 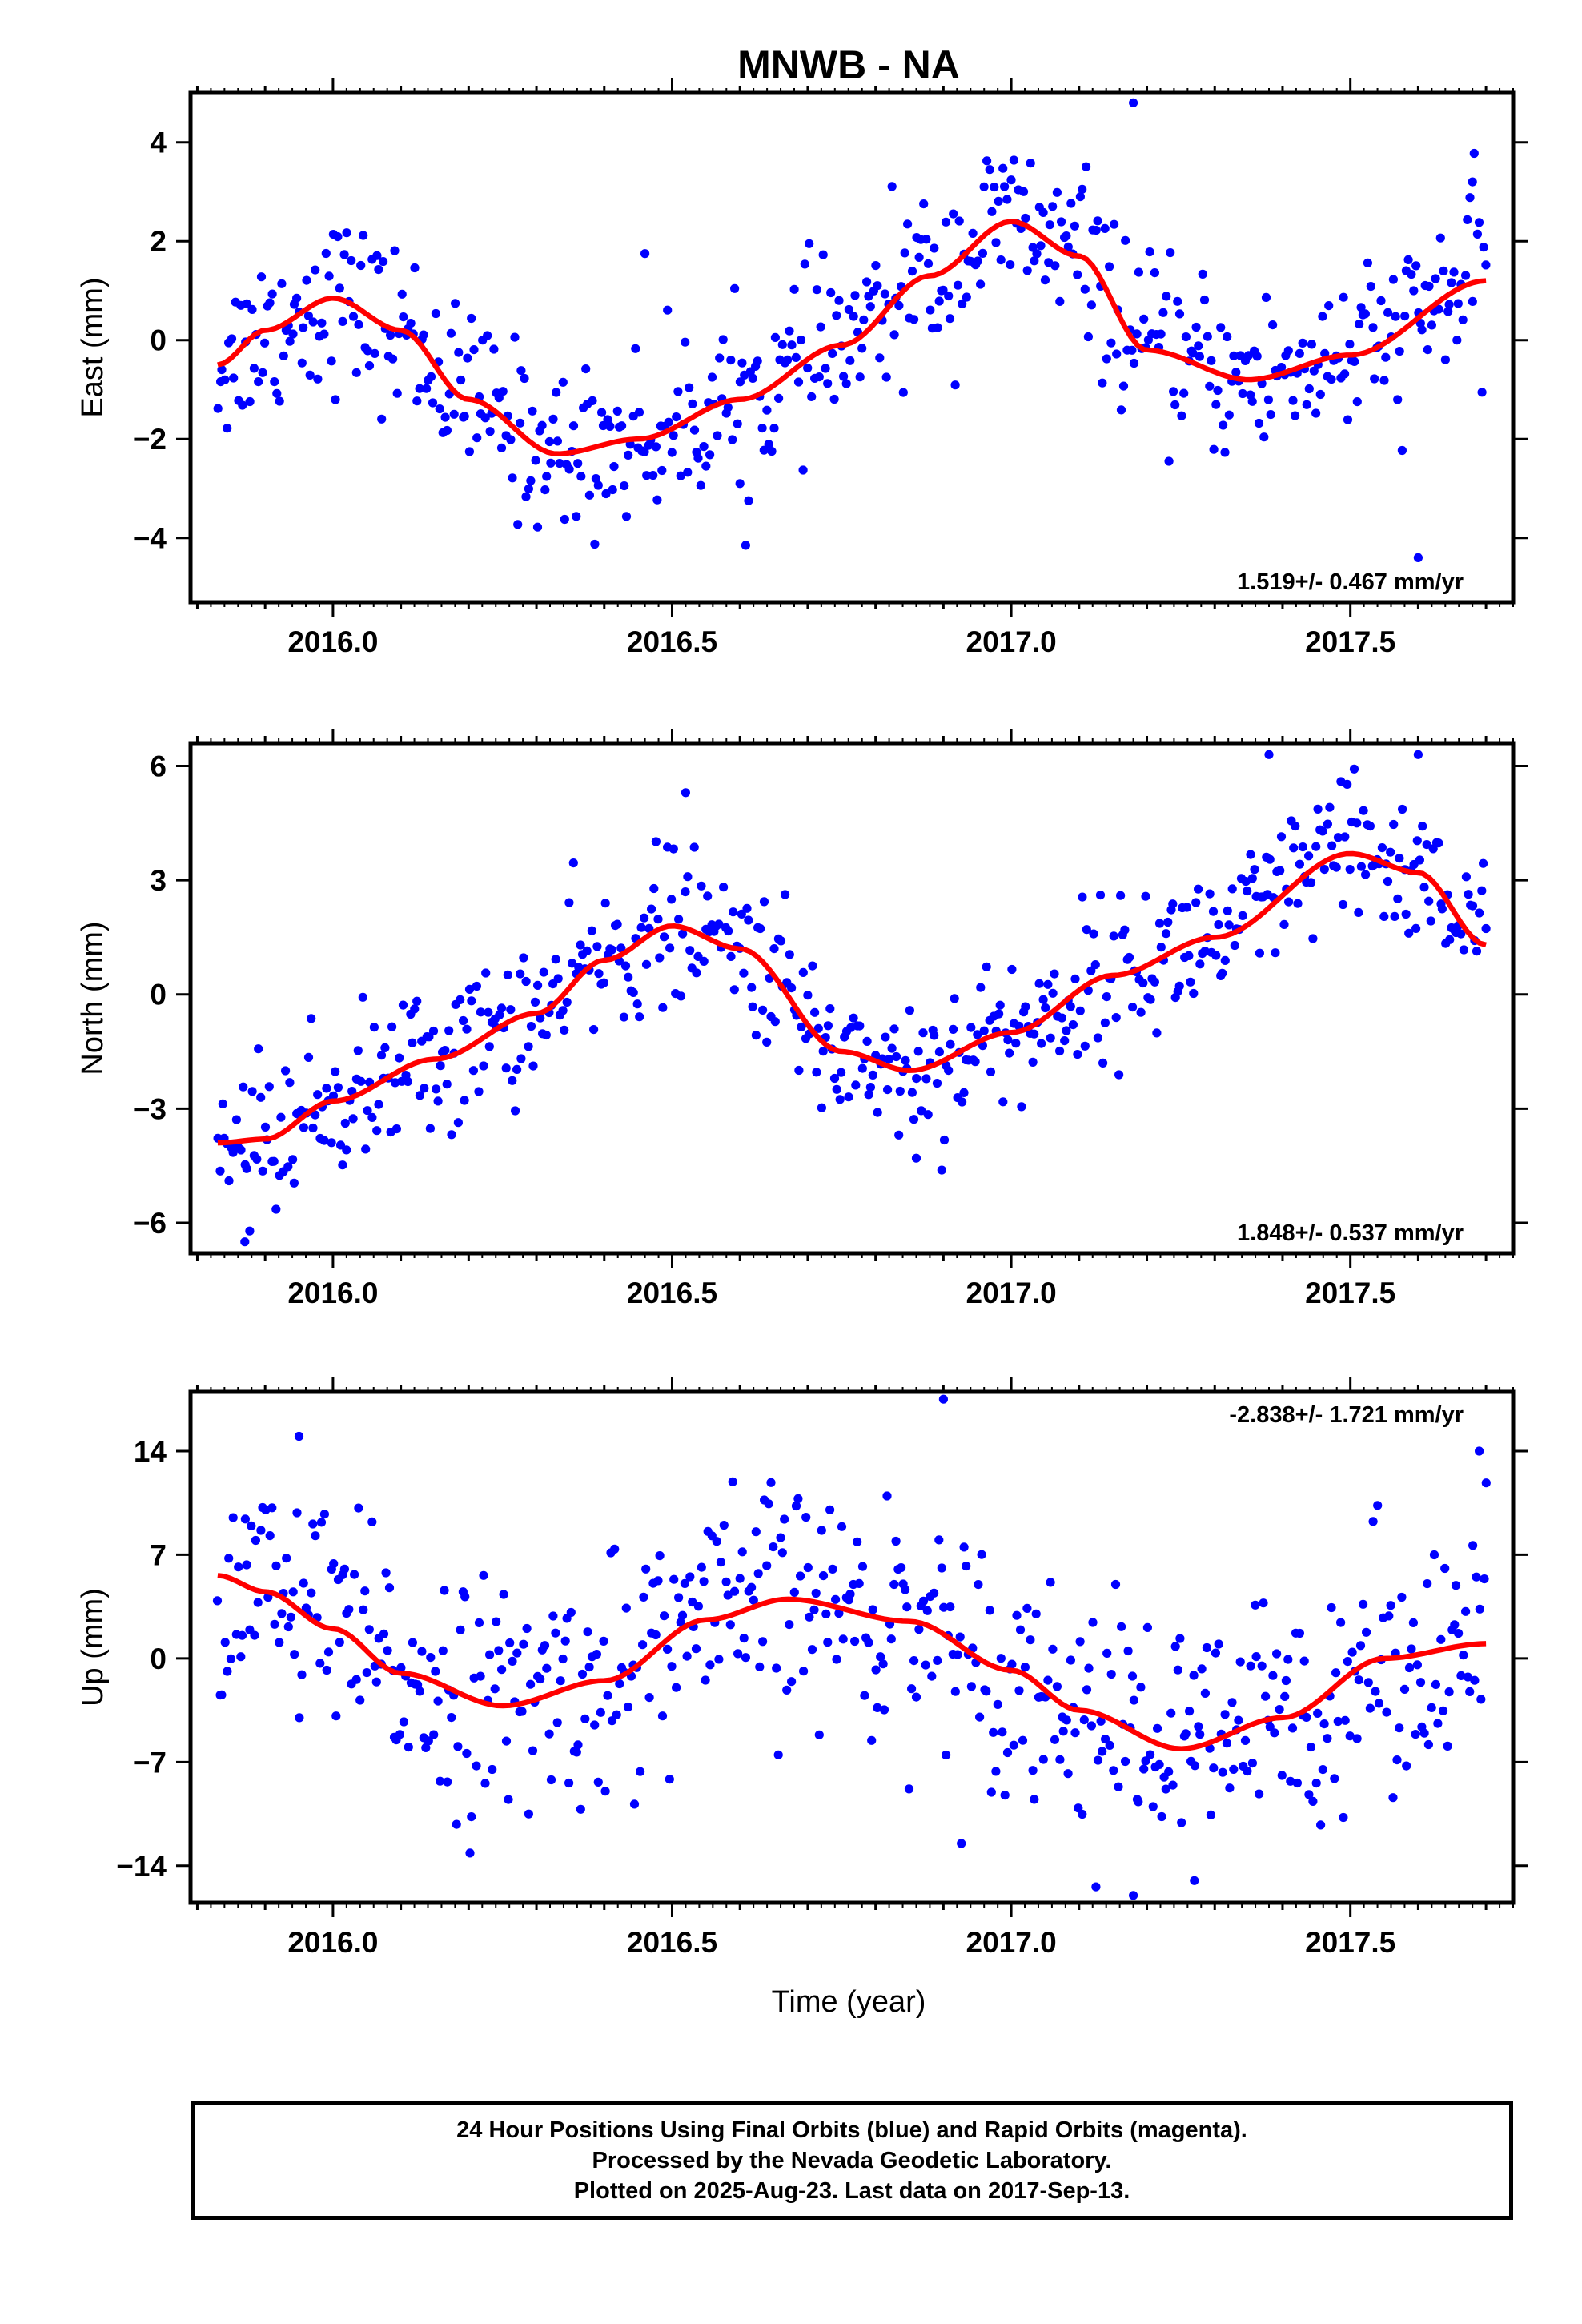 What do you see at coordinates (852, 337) in the screenshot?
I see `east-fit-curve` at bounding box center [852, 337].